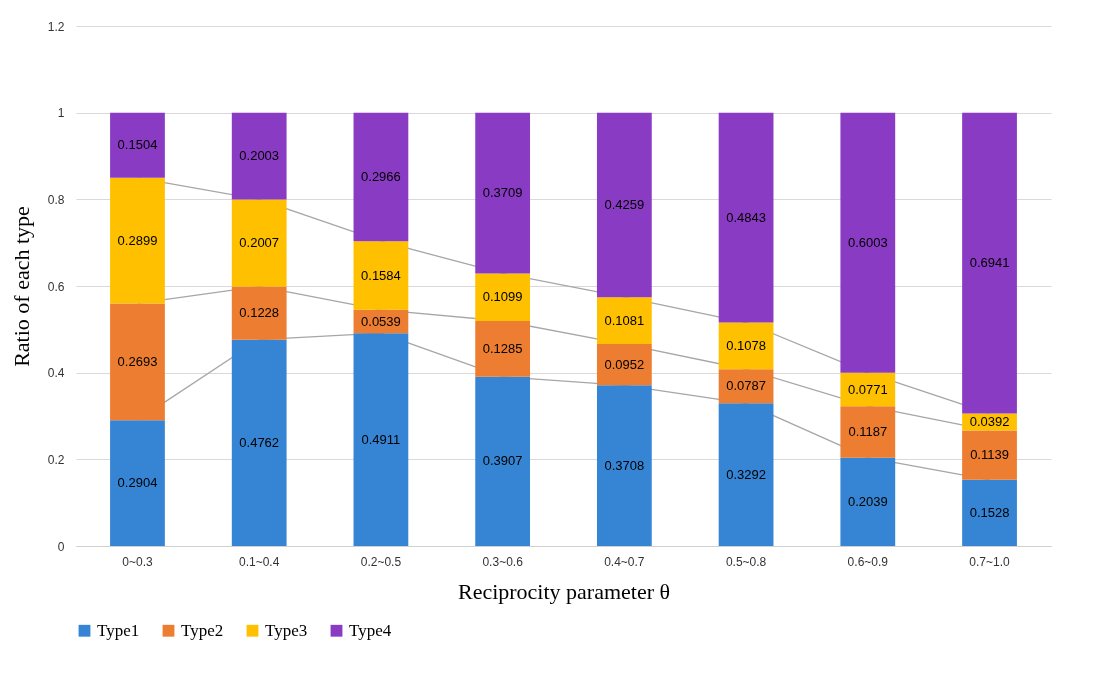 Image resolution: width=1107 pixels, height=699 pixels. What do you see at coordinates (118, 630) in the screenshot?
I see `legend-label: Type1` at bounding box center [118, 630].